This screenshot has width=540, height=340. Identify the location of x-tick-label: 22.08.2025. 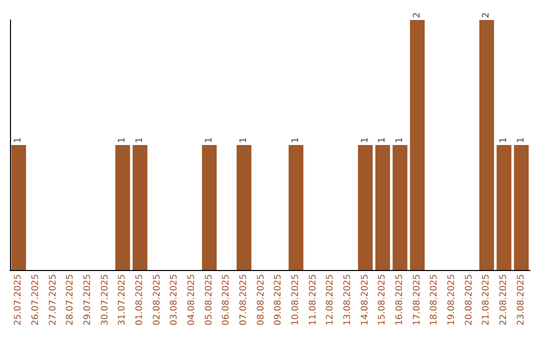
(504, 300).